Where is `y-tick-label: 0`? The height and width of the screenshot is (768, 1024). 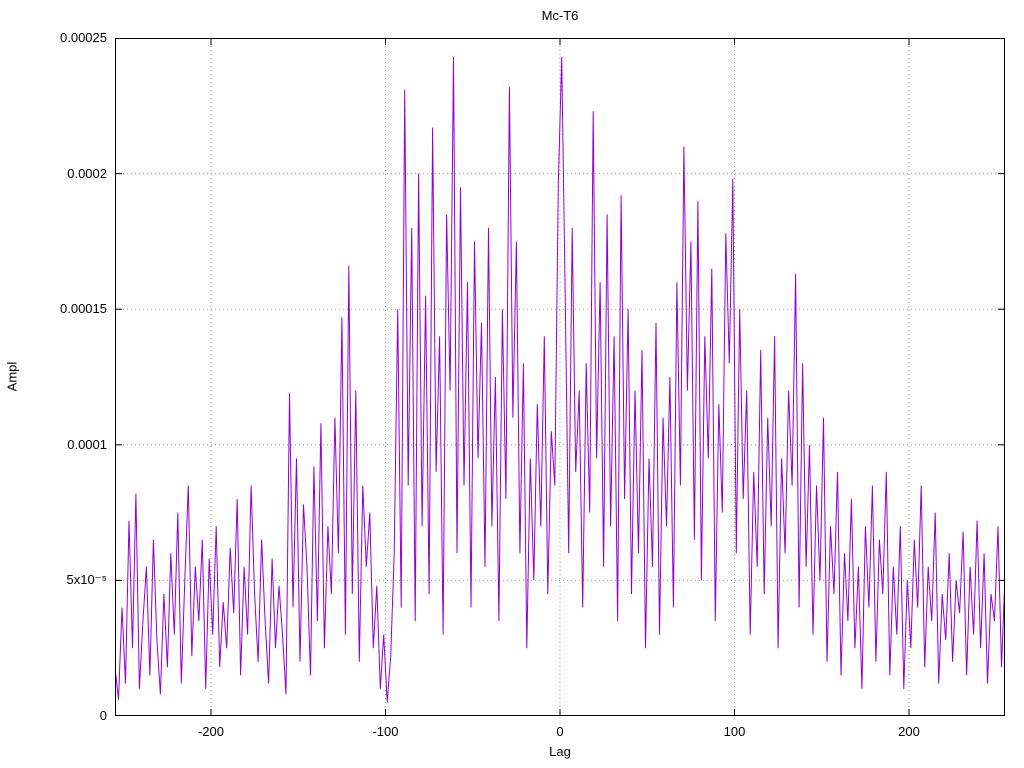 y-tick-label: 0 is located at coordinates (103, 715).